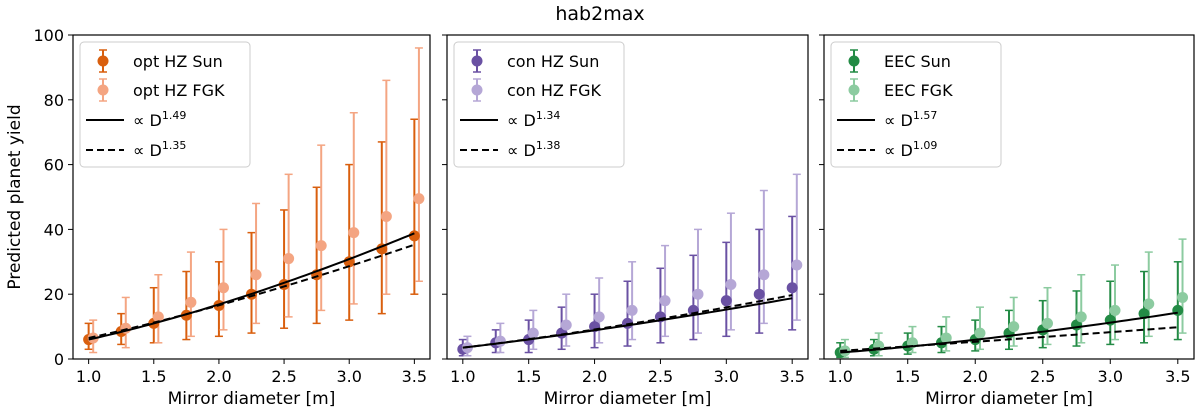 The image size is (1200, 409). I want to click on legend-fit-label: ∝ D1.38, so click(533, 149).